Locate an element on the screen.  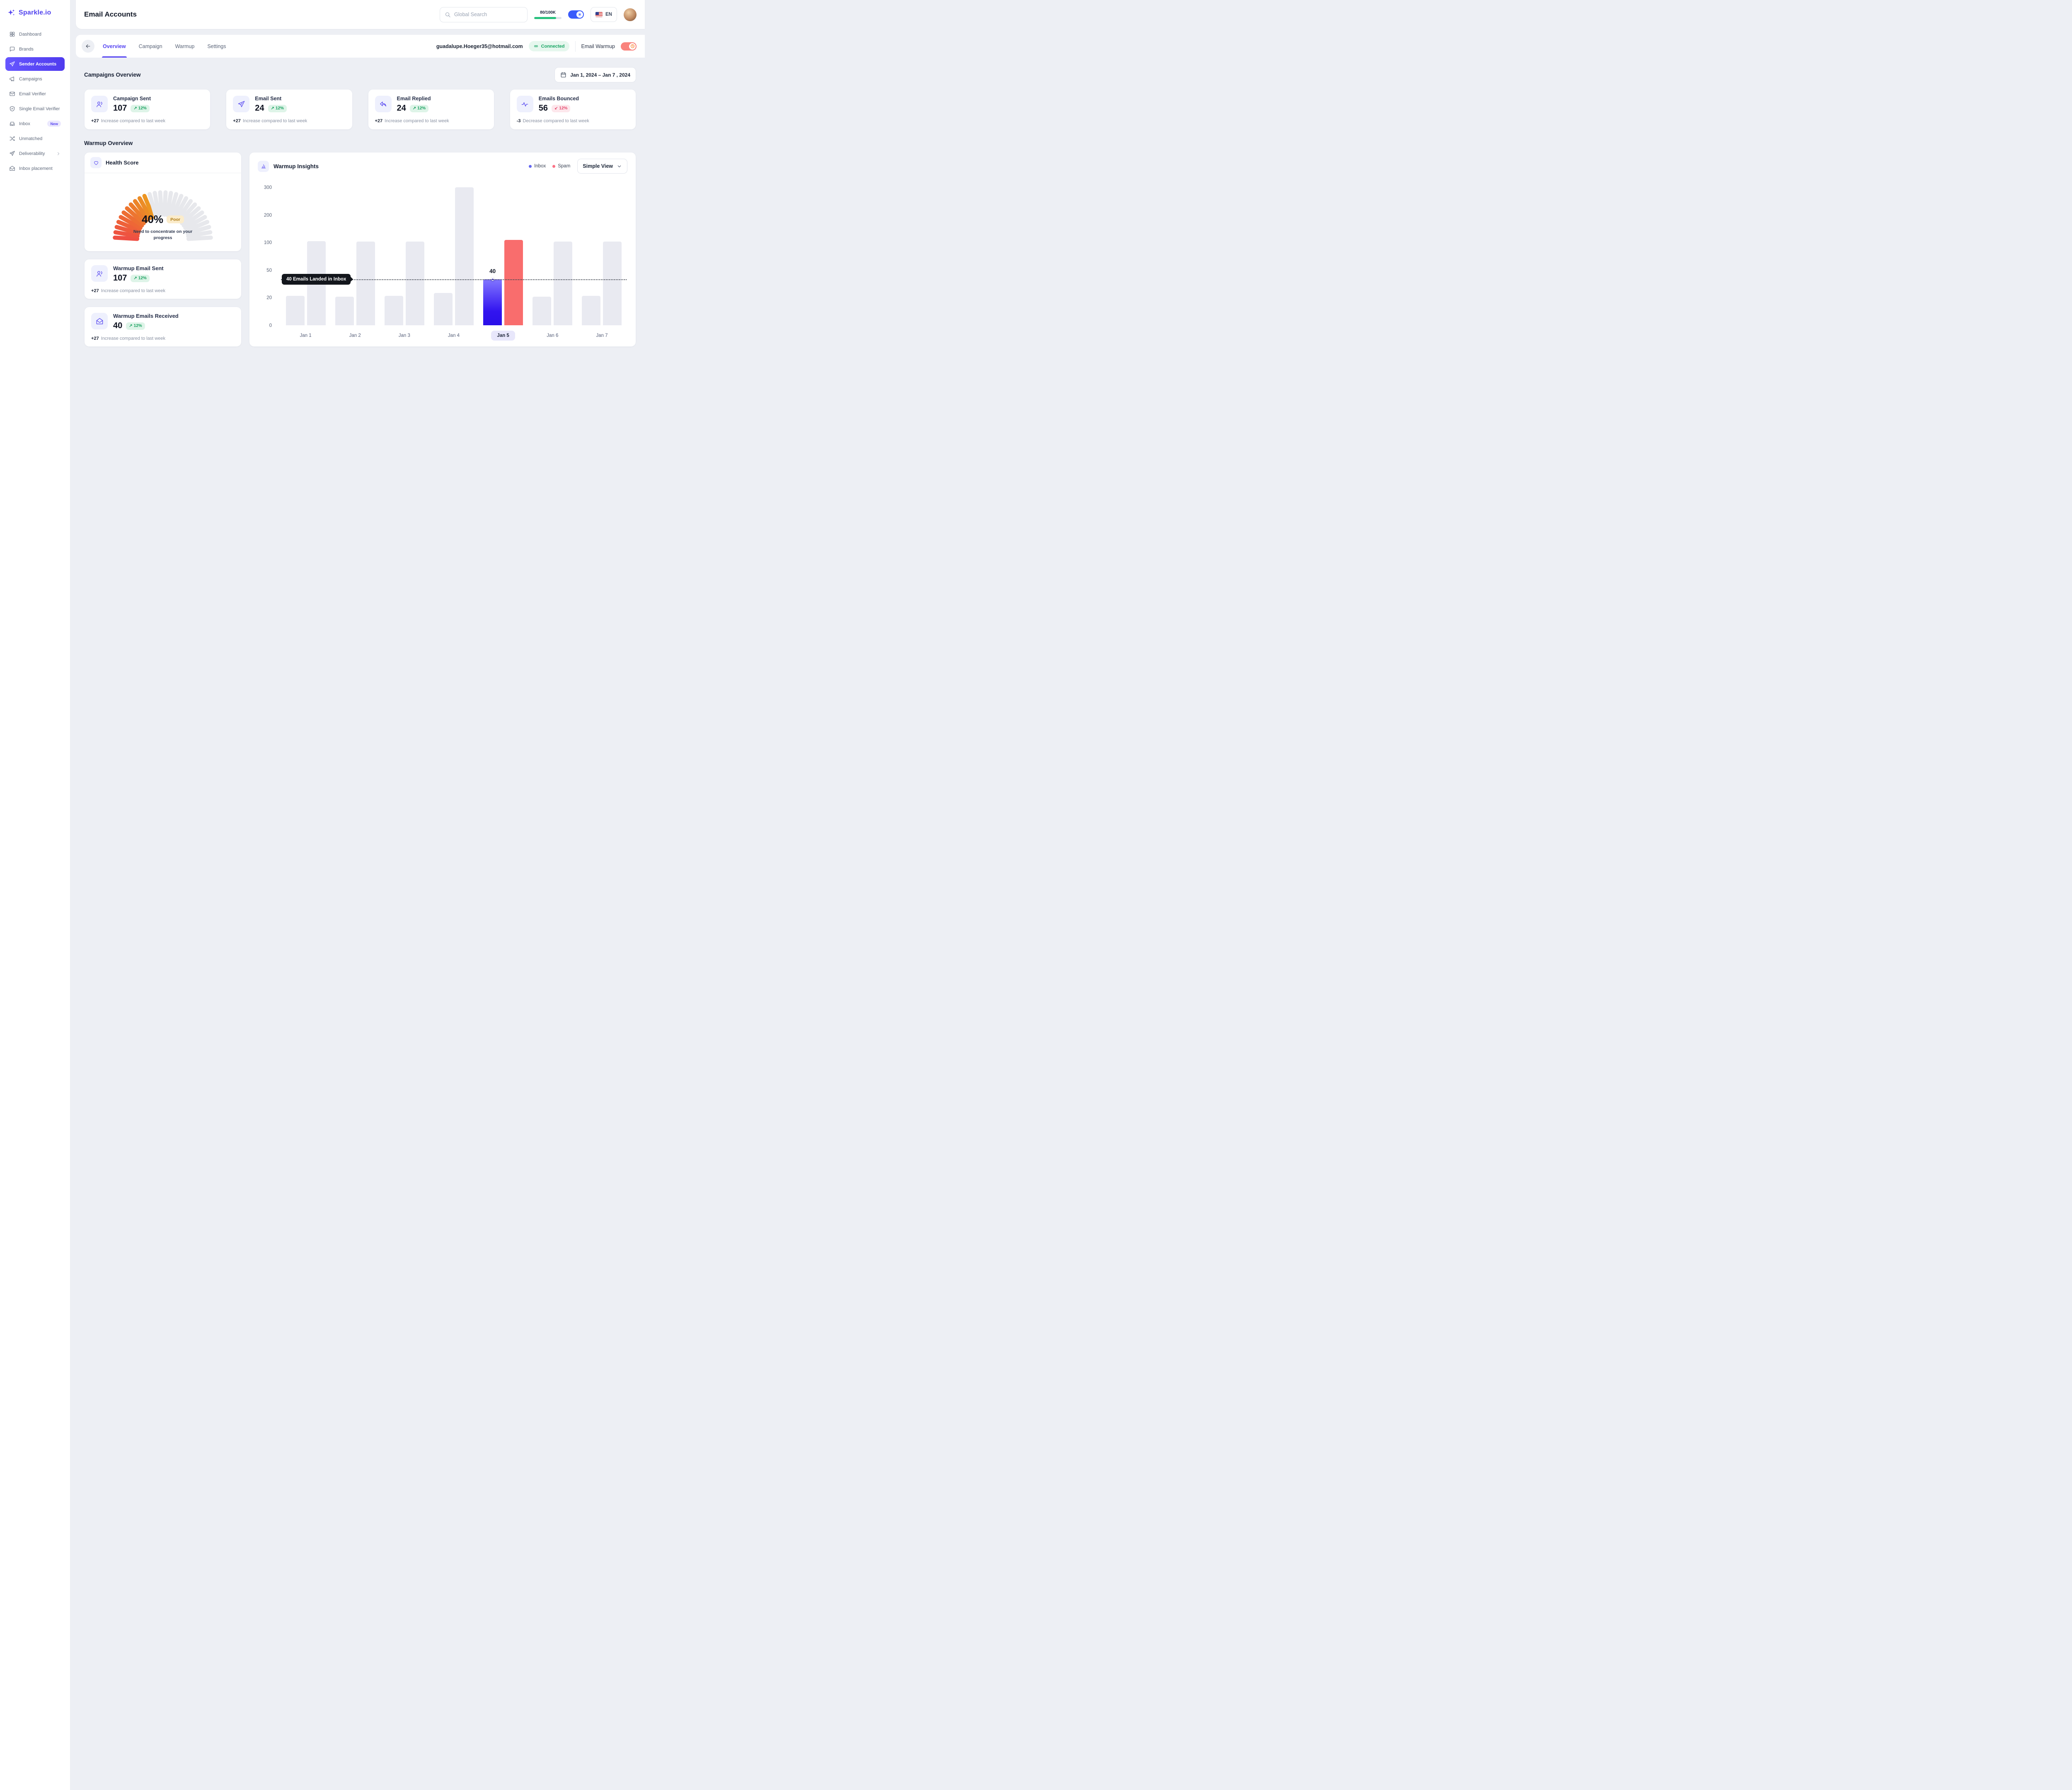
sidebar-item-inbox: Inbox New is located at coordinates (35, 124).